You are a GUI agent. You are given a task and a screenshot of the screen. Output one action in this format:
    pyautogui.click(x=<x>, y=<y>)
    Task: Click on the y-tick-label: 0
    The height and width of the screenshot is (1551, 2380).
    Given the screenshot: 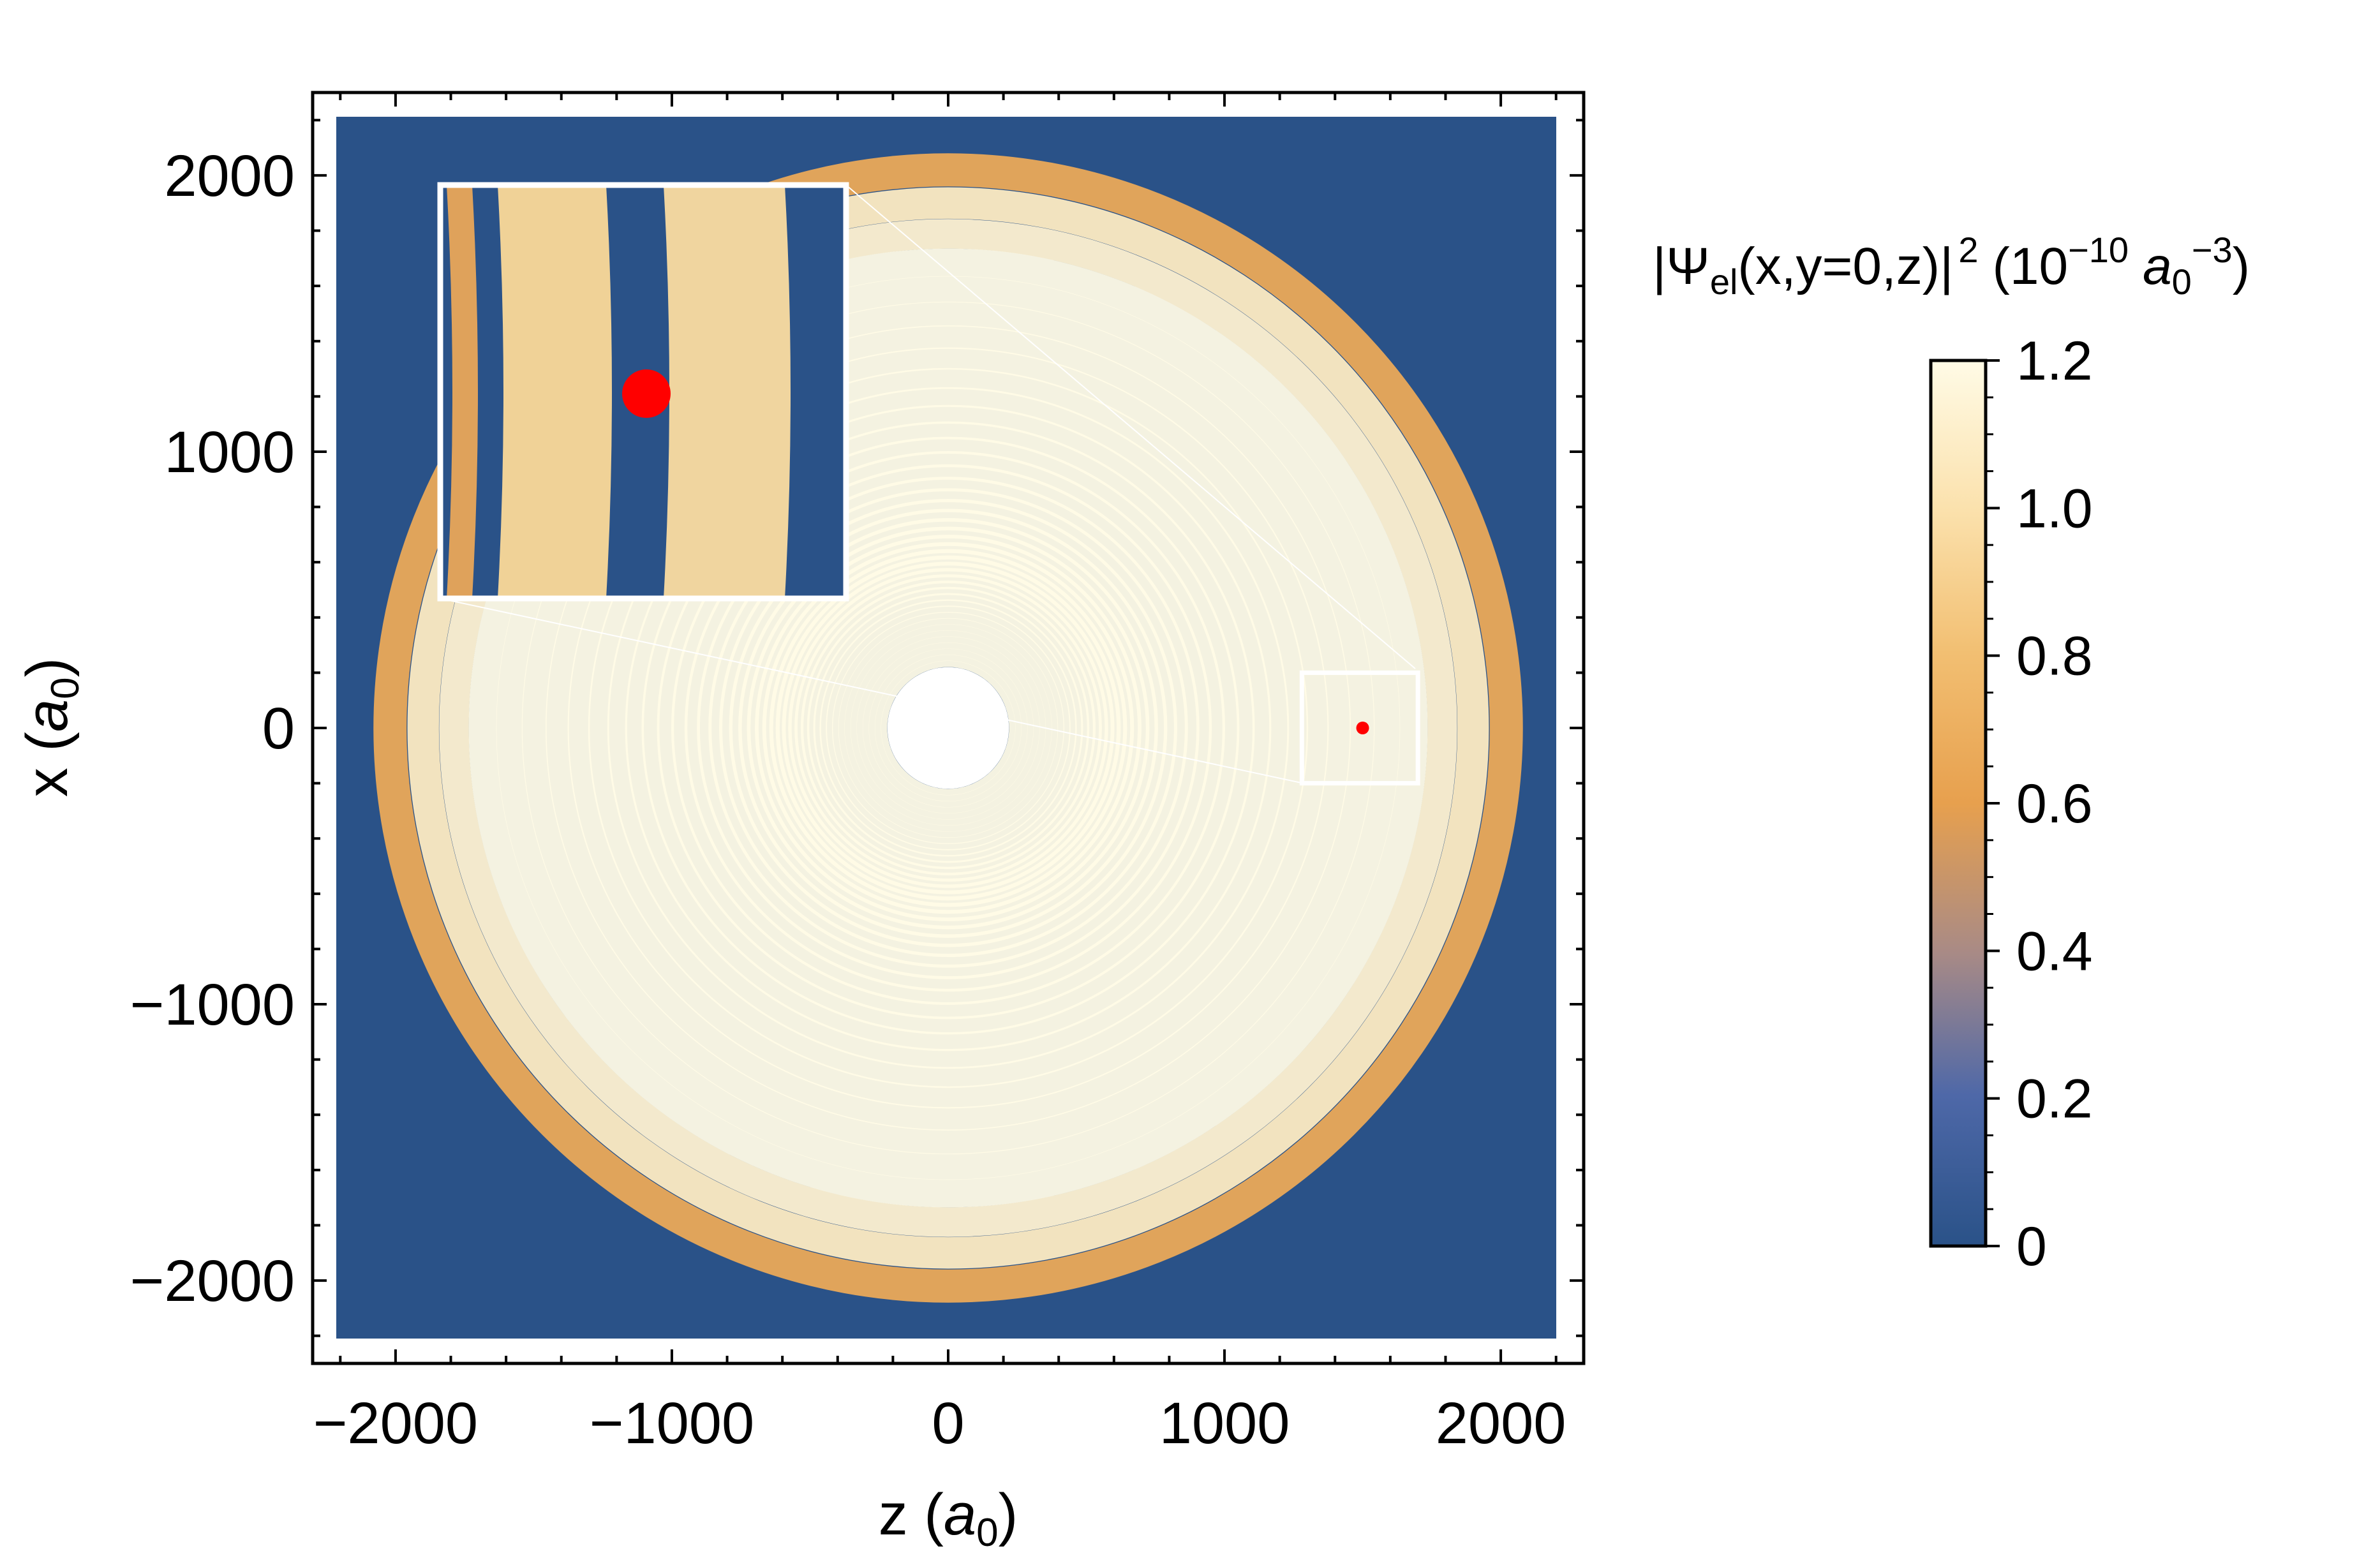 What is the action you would take?
    pyautogui.click(x=278, y=728)
    